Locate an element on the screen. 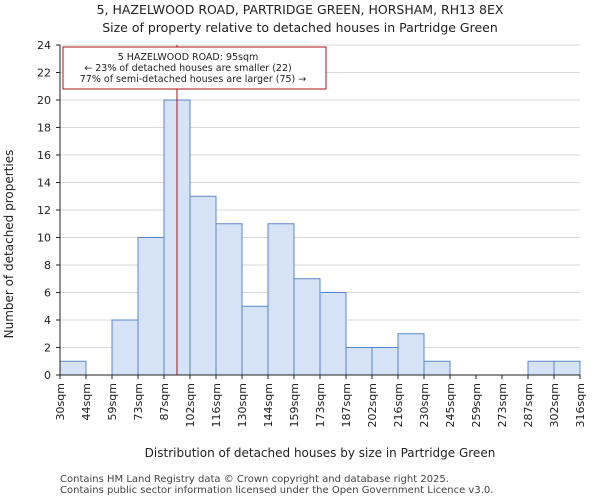  y-tick-label: 14 is located at coordinates (44, 183).